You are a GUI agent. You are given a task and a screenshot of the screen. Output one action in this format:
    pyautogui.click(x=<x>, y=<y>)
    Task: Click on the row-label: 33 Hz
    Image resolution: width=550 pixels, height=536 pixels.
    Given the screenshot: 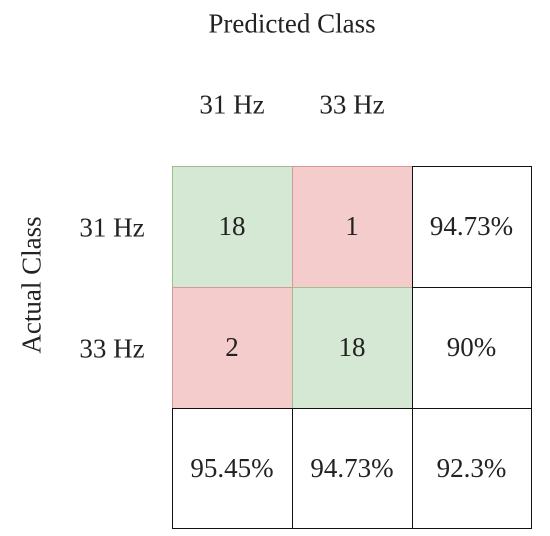 What is the action you would take?
    pyautogui.click(x=112, y=348)
    